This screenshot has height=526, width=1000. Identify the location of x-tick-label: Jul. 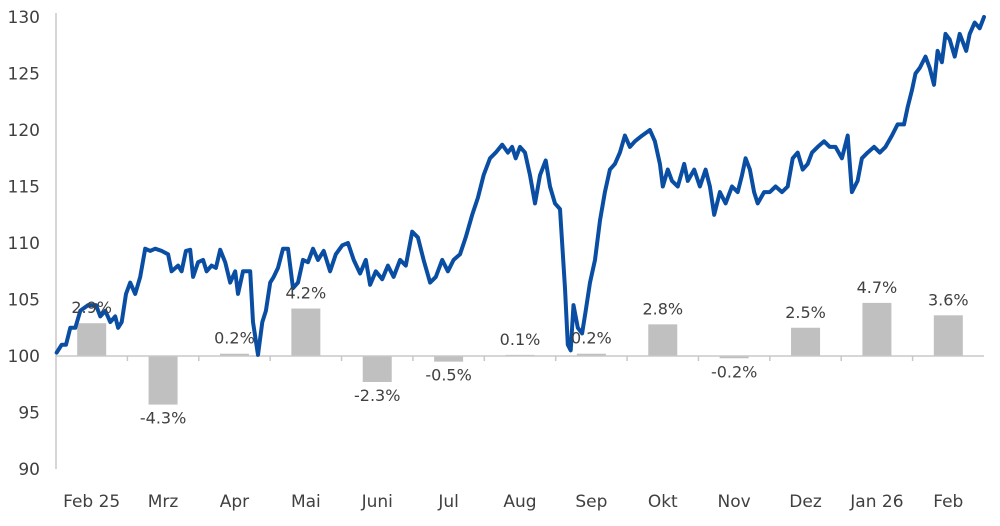
(448, 502).